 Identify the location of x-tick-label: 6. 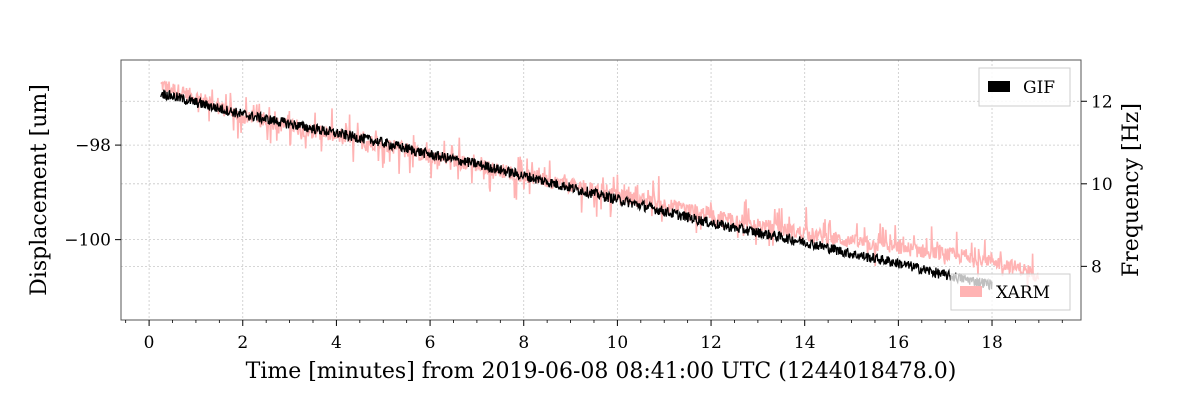
(430, 343).